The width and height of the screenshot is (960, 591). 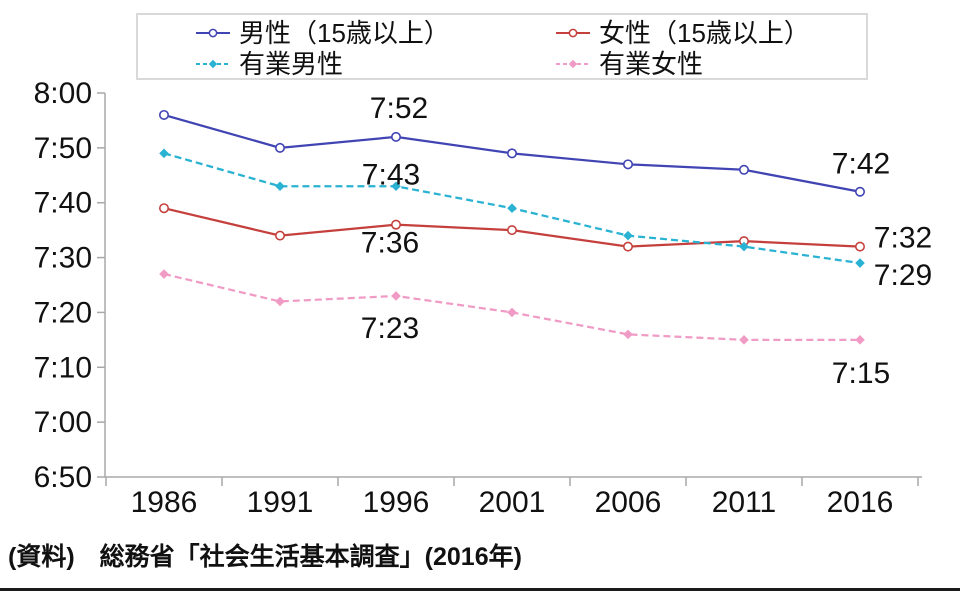 I want to click on y-tick-label-0: 8:00, so click(x=63, y=93).